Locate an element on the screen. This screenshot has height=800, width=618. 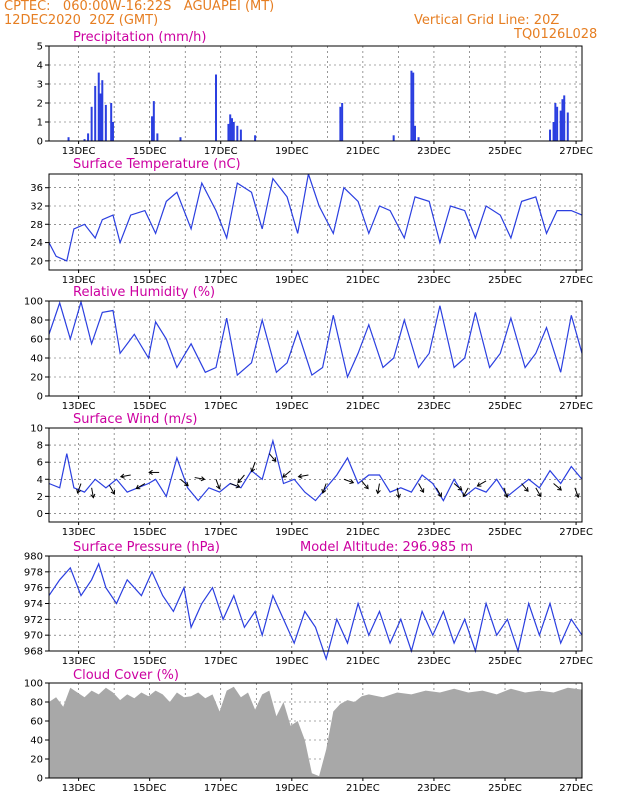
y-tick-label: 968 is located at coordinates (33, 652).